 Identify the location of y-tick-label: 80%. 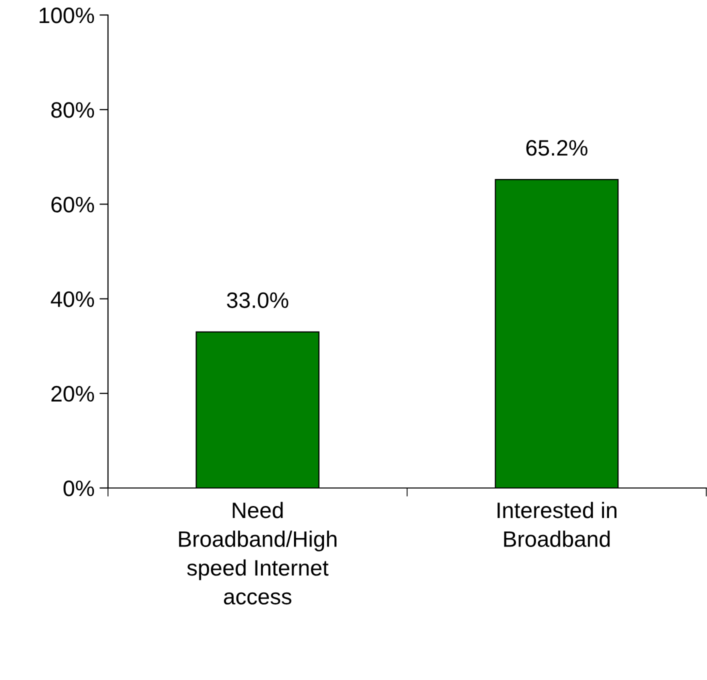
(72, 110).